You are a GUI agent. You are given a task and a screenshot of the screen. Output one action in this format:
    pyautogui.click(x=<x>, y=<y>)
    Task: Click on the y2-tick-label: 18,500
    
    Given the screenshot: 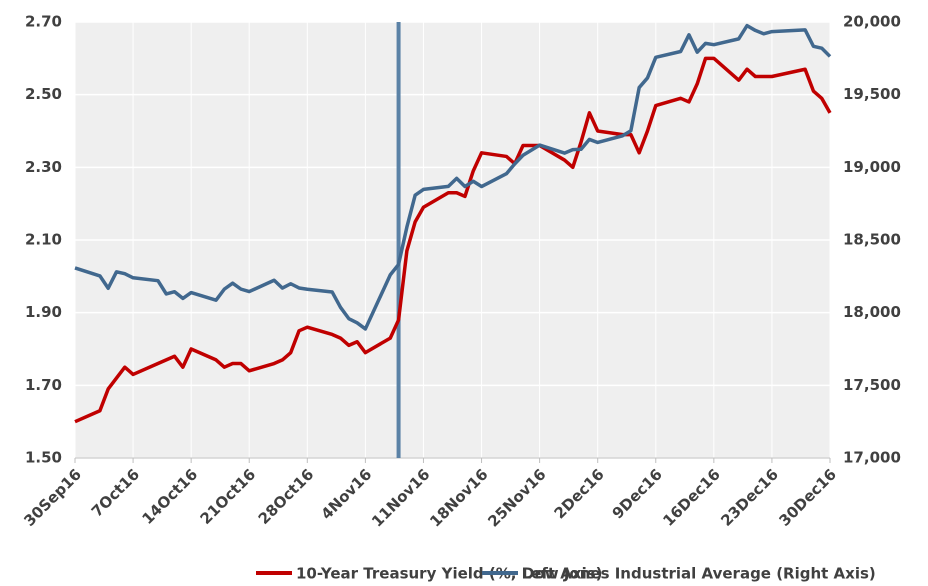 What is the action you would take?
    pyautogui.click(x=872, y=240)
    